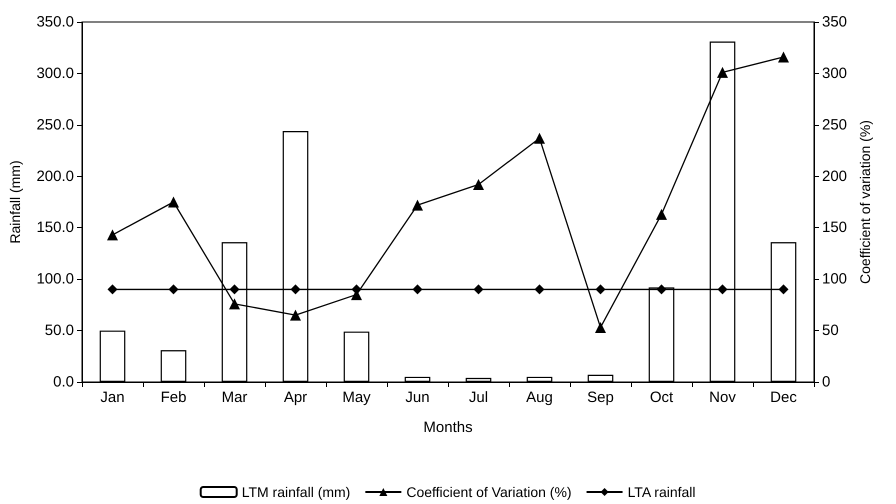  Describe the element at coordinates (864, 202) in the screenshot. I see `y2-axis-title: Coefficient of variation (%)` at that location.